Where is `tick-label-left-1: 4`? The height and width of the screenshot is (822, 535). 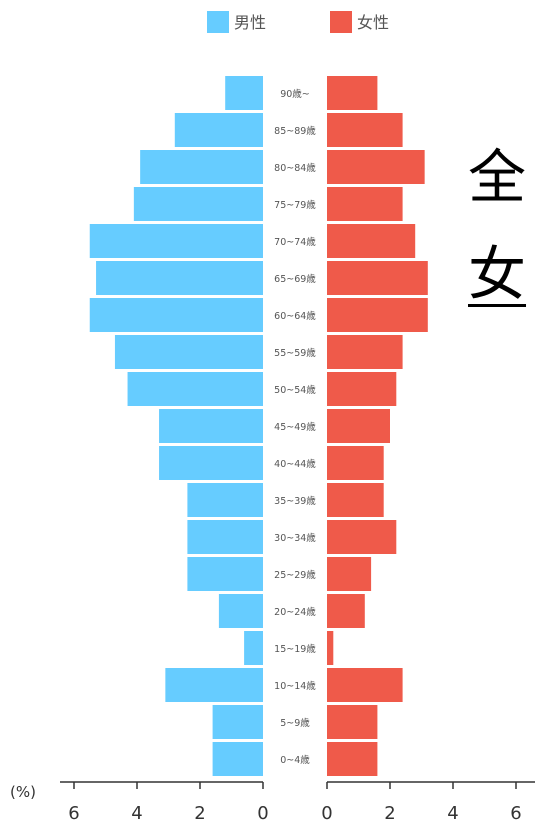 tick-label-left-1: 4 is located at coordinates (136, 812).